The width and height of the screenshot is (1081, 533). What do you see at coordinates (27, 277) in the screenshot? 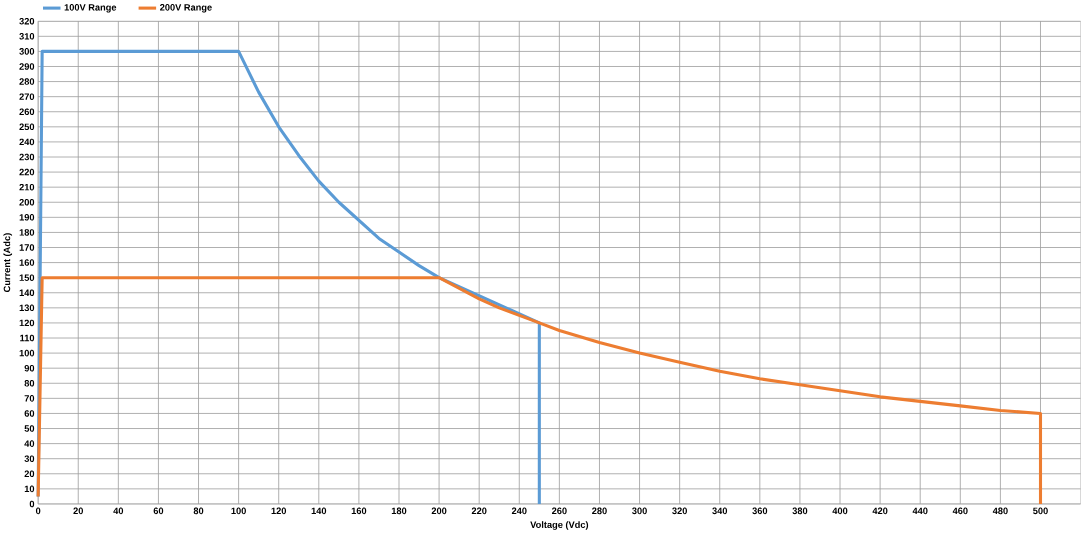
I see `y-tick-label: 150` at bounding box center [27, 277].